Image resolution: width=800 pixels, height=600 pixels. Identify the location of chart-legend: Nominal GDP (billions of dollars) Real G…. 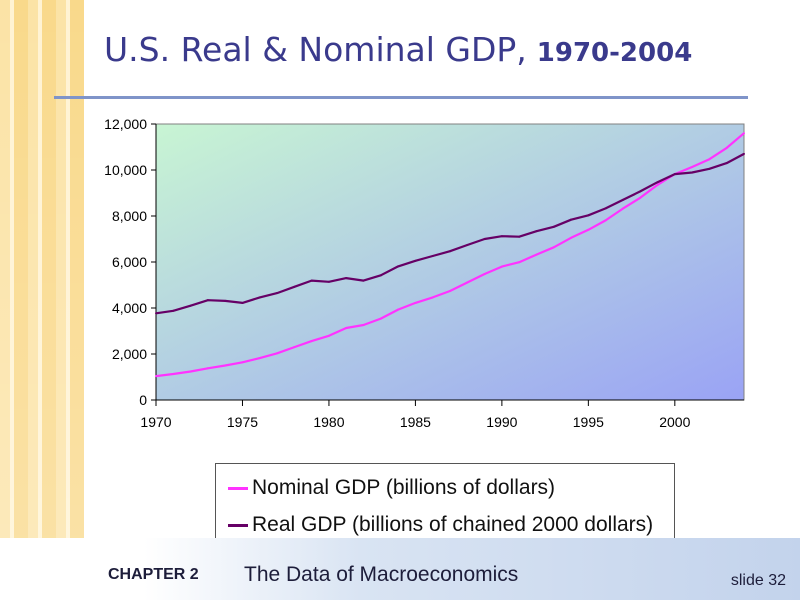
(445, 504).